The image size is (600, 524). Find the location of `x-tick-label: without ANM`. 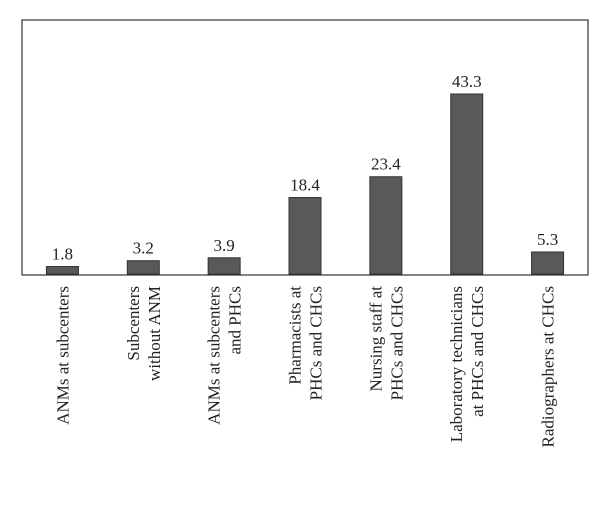

x-tick-label: without ANM is located at coordinates (154, 333).